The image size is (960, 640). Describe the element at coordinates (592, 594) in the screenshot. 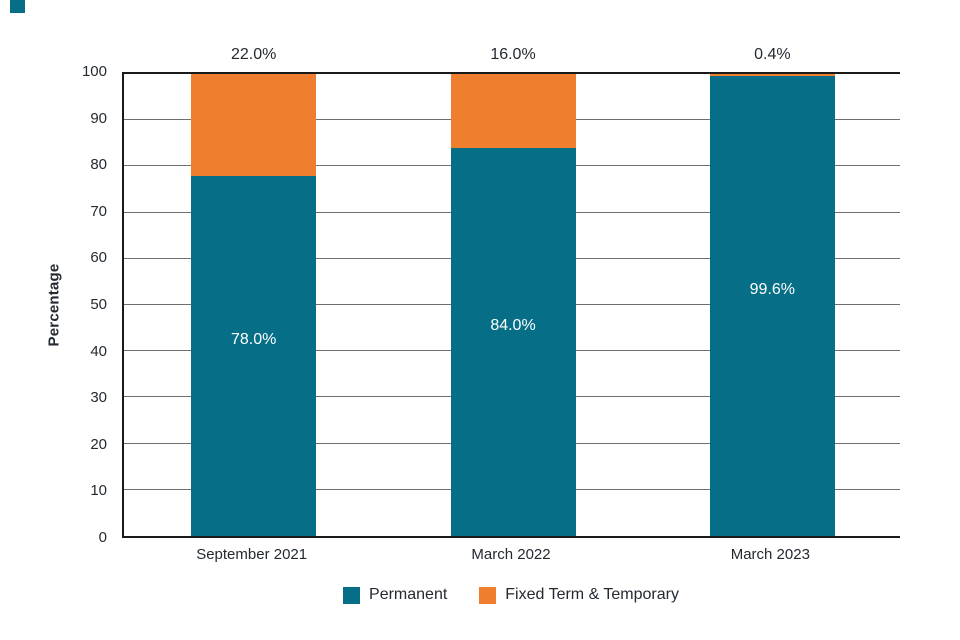

I see `legend-label-fixed-term: Fixed Term & Temporary` at that location.